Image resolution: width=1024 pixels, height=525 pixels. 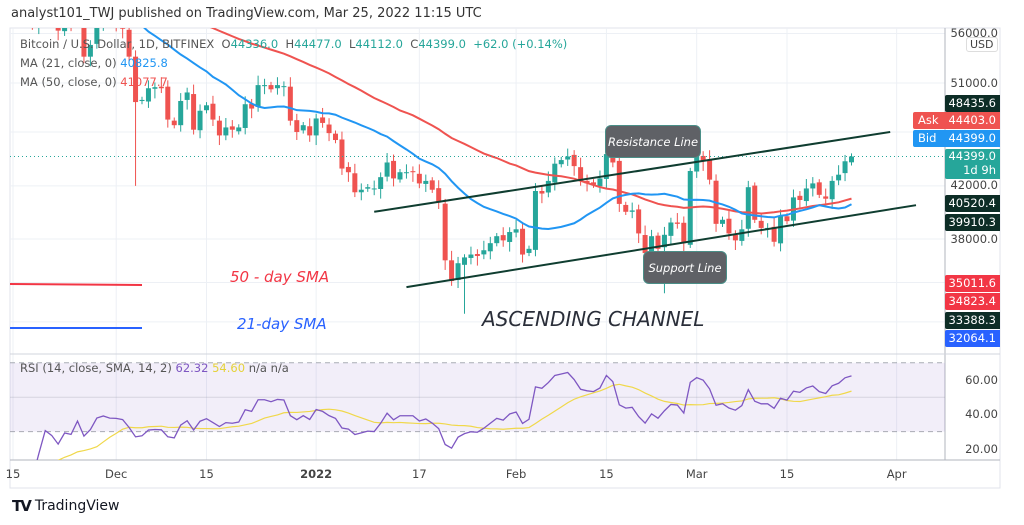 What do you see at coordinates (974, 33) in the screenshot?
I see `price-label-56000: 56000.0` at bounding box center [974, 33].